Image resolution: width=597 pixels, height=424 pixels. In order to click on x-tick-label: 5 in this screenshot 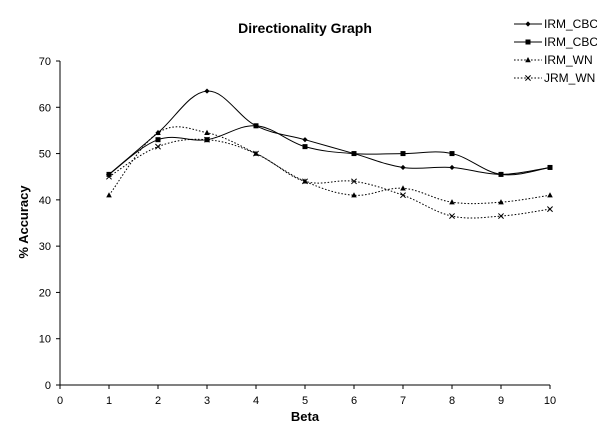, I will do `click(305, 401)`.